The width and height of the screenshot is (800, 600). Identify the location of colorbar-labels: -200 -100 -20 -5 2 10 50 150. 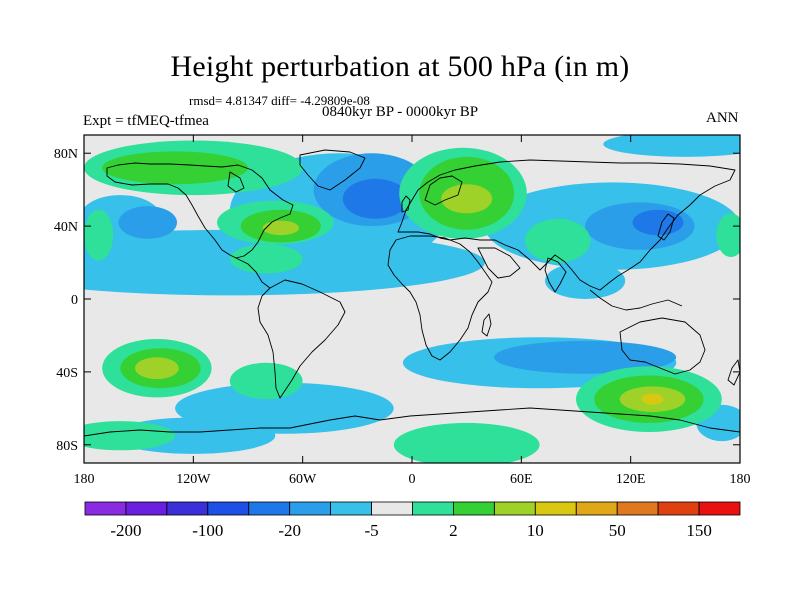
(411, 530).